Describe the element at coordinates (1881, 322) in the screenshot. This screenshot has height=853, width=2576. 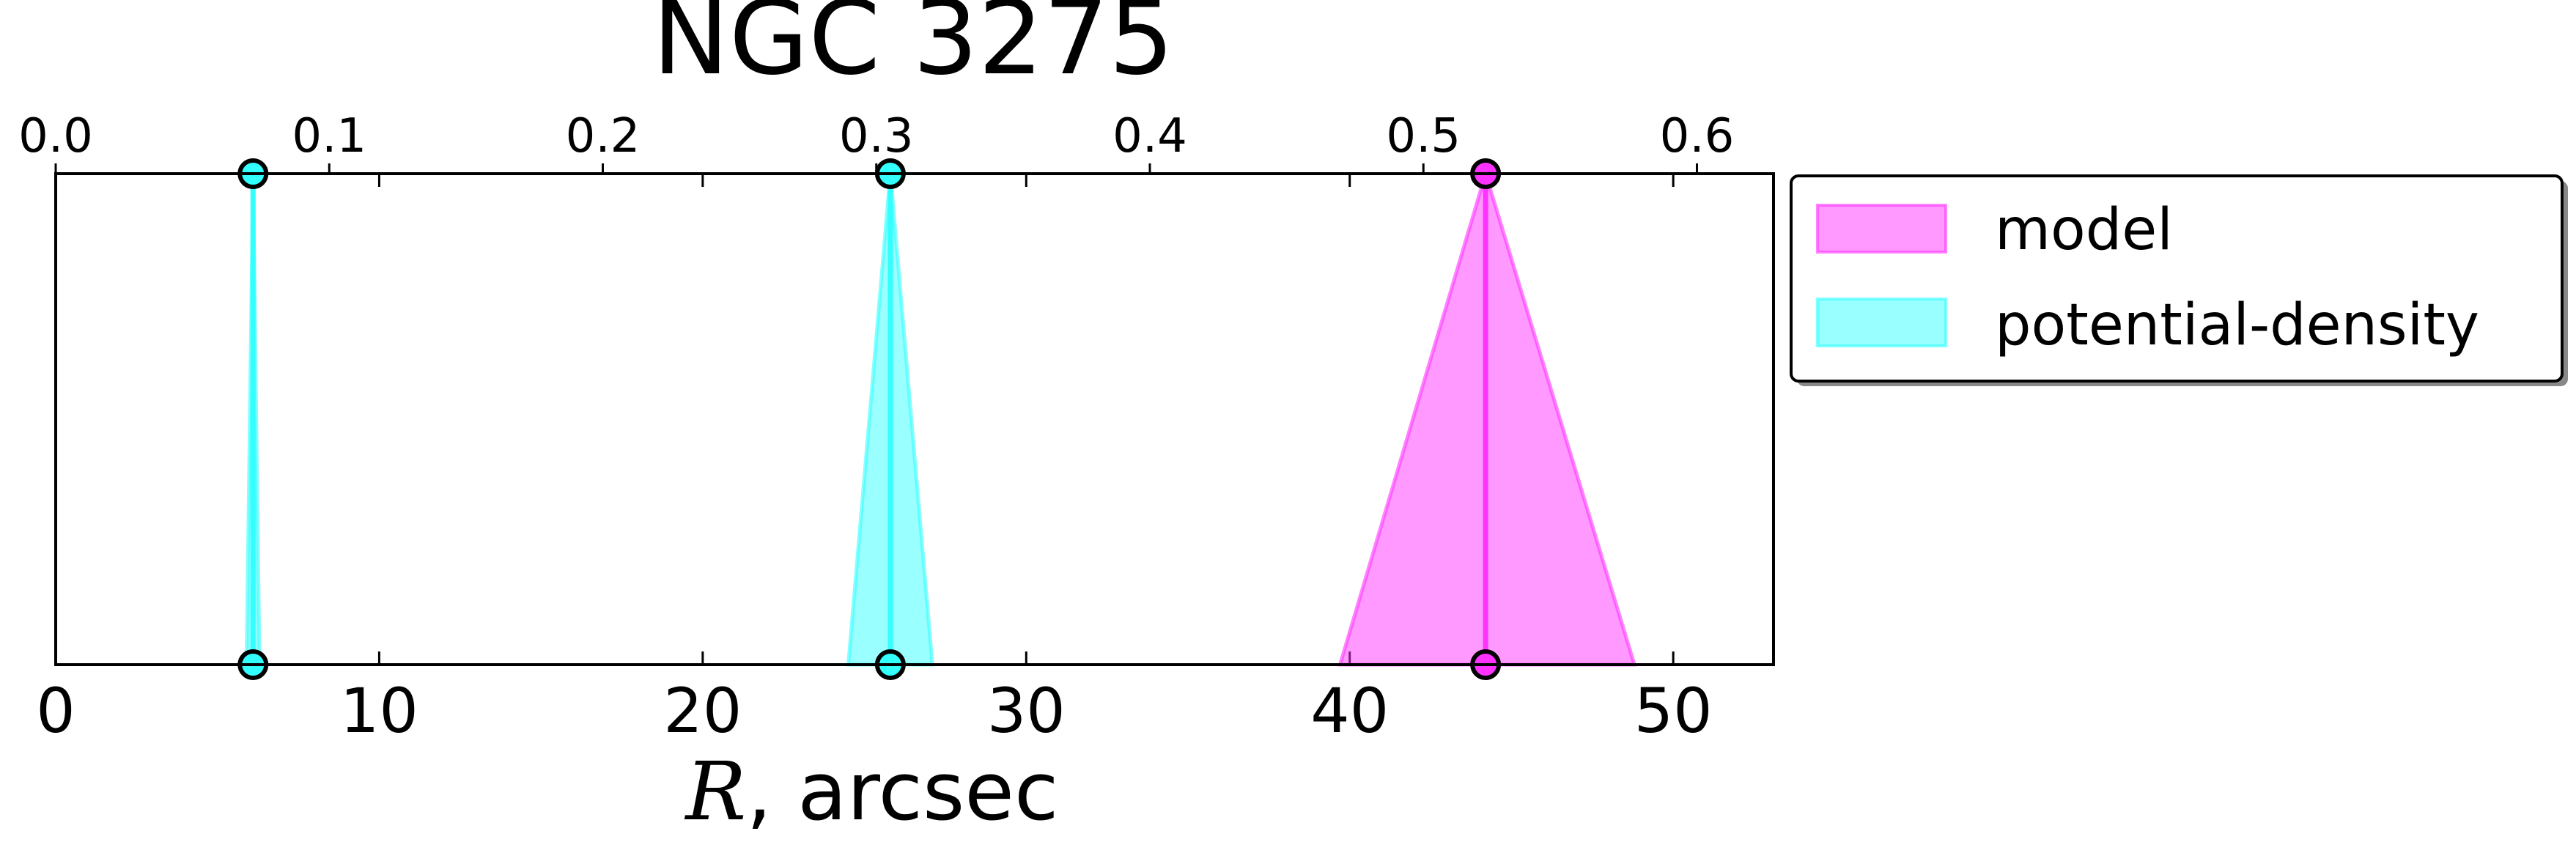
I see `legend-swatch-potential-density` at that location.